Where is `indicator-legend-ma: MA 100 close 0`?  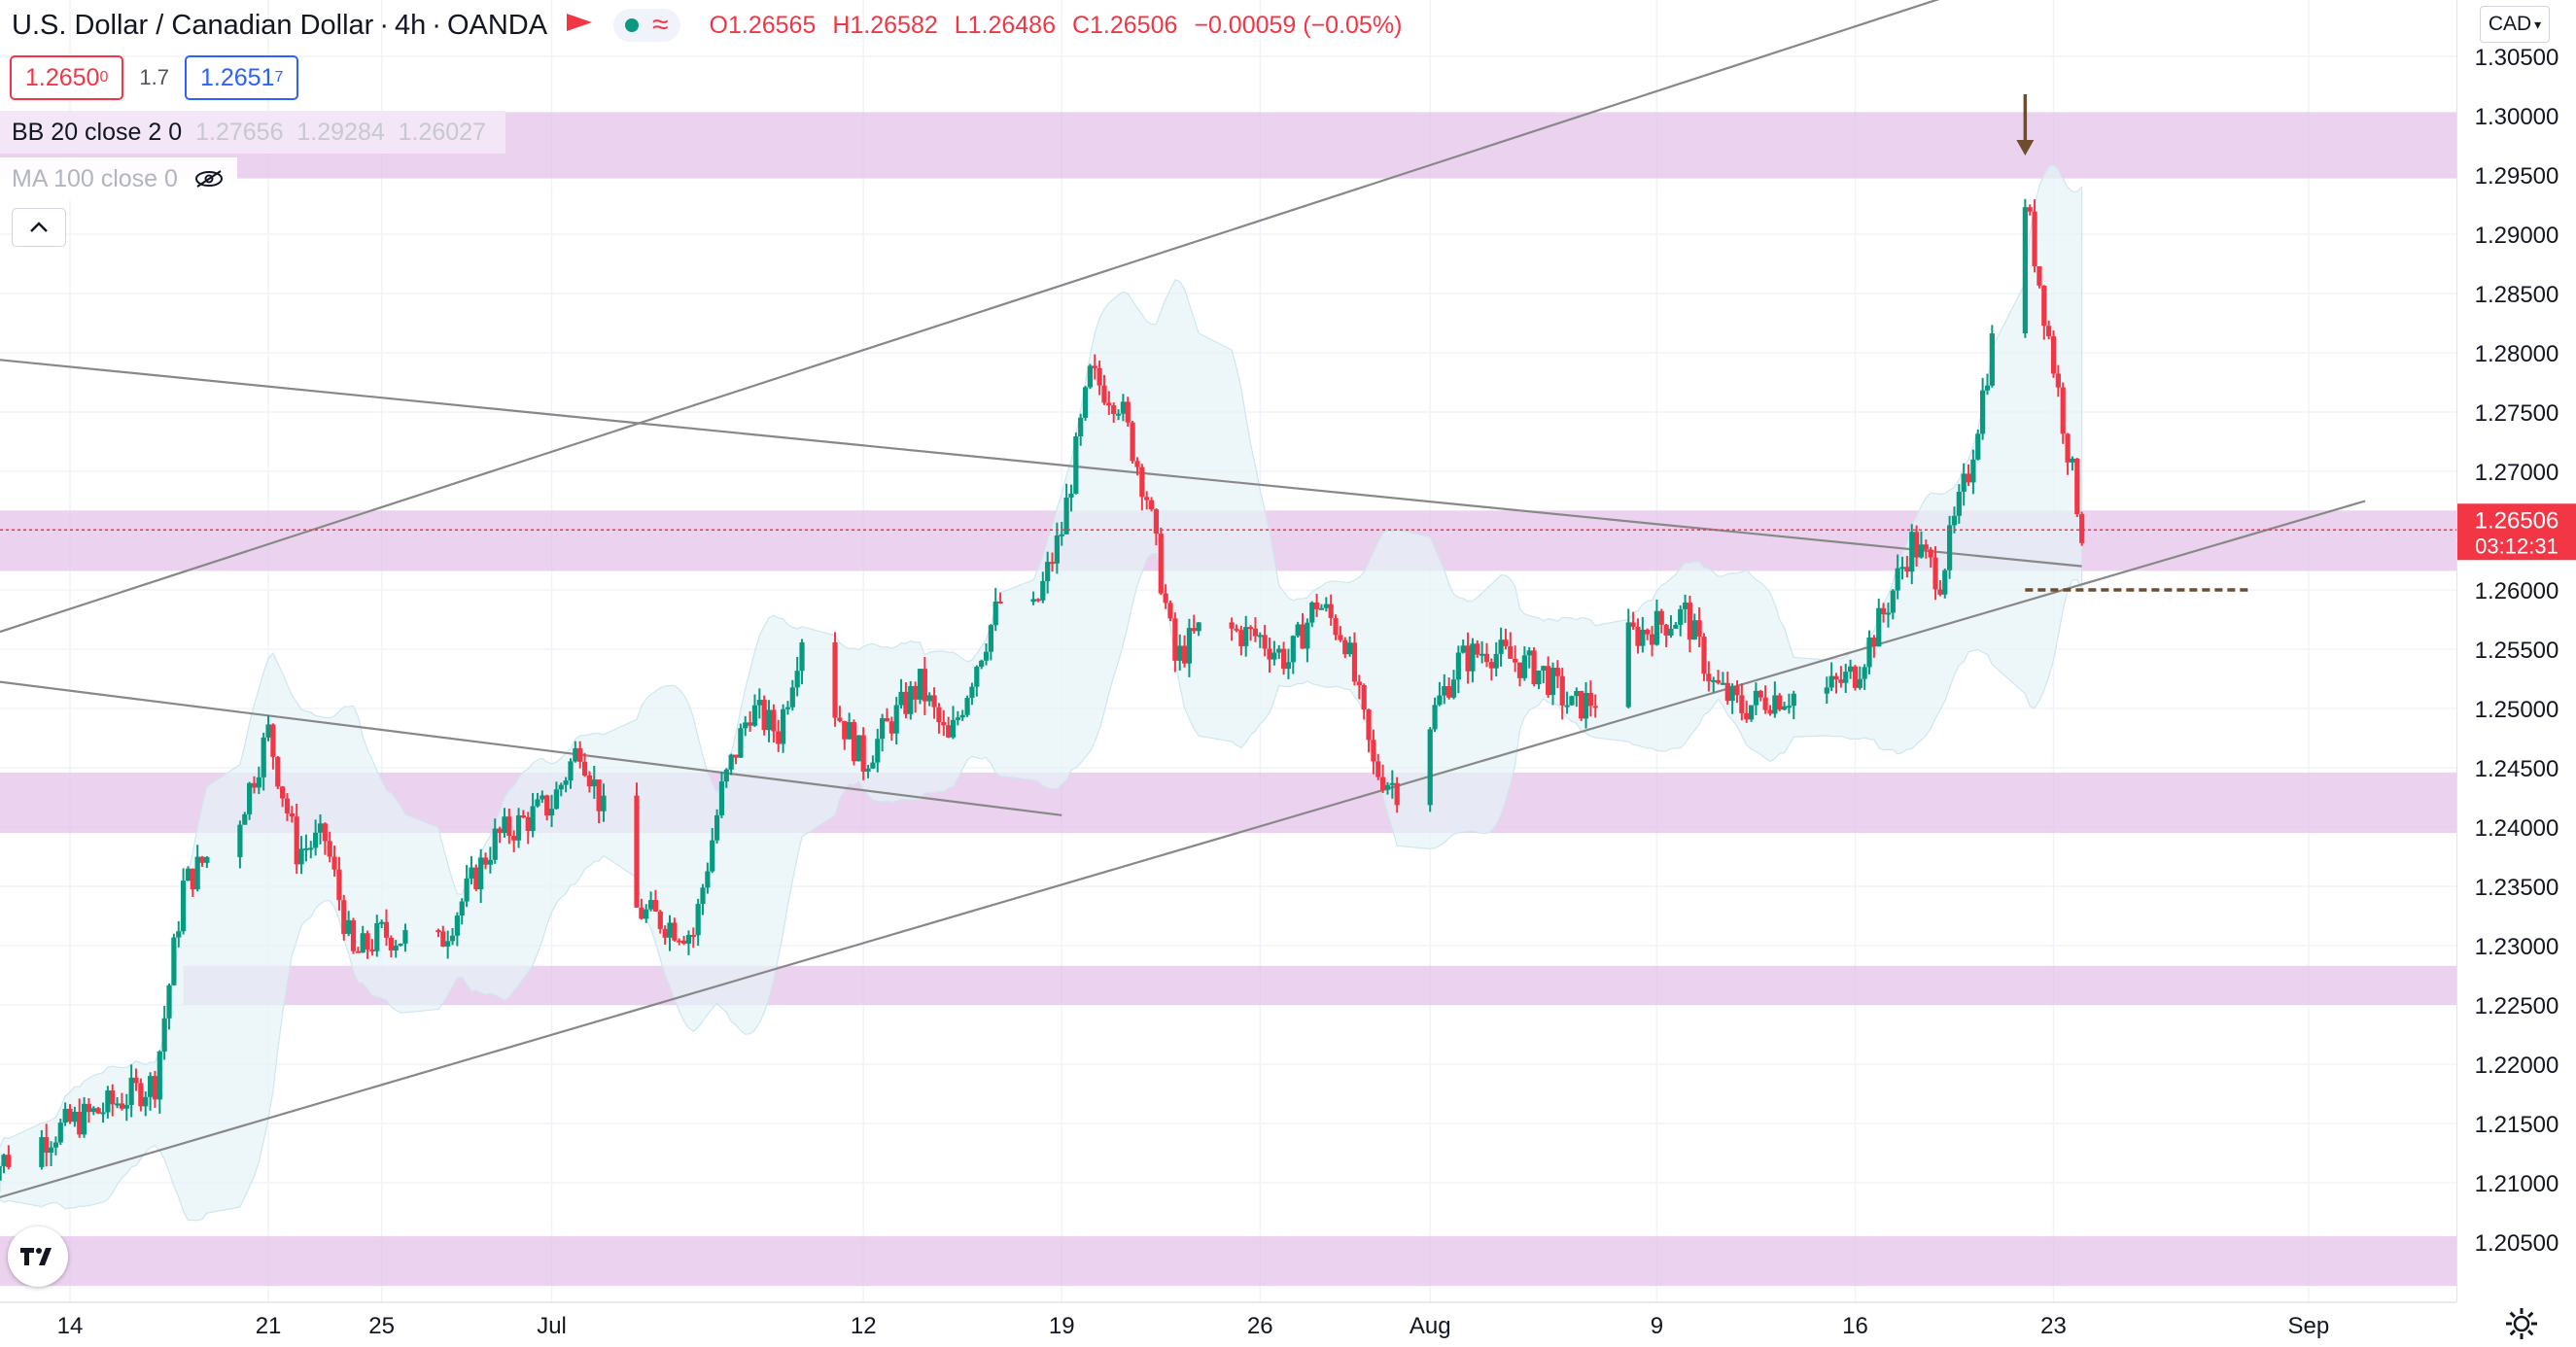 indicator-legend-ma: MA 100 close 0 is located at coordinates (118, 178).